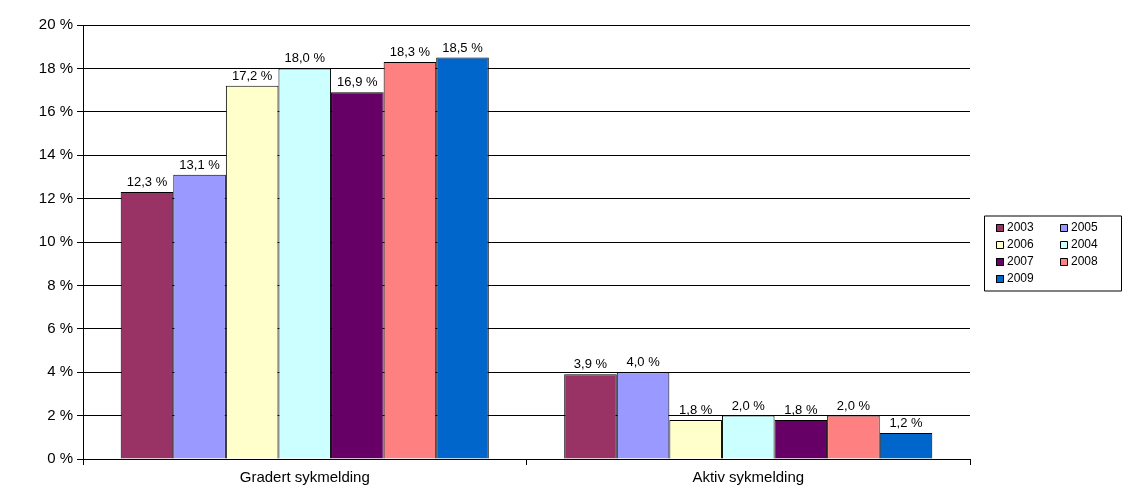 The width and height of the screenshot is (1122, 491). Describe the element at coordinates (1021, 227) in the screenshot. I see `legend-label: 2003` at that location.